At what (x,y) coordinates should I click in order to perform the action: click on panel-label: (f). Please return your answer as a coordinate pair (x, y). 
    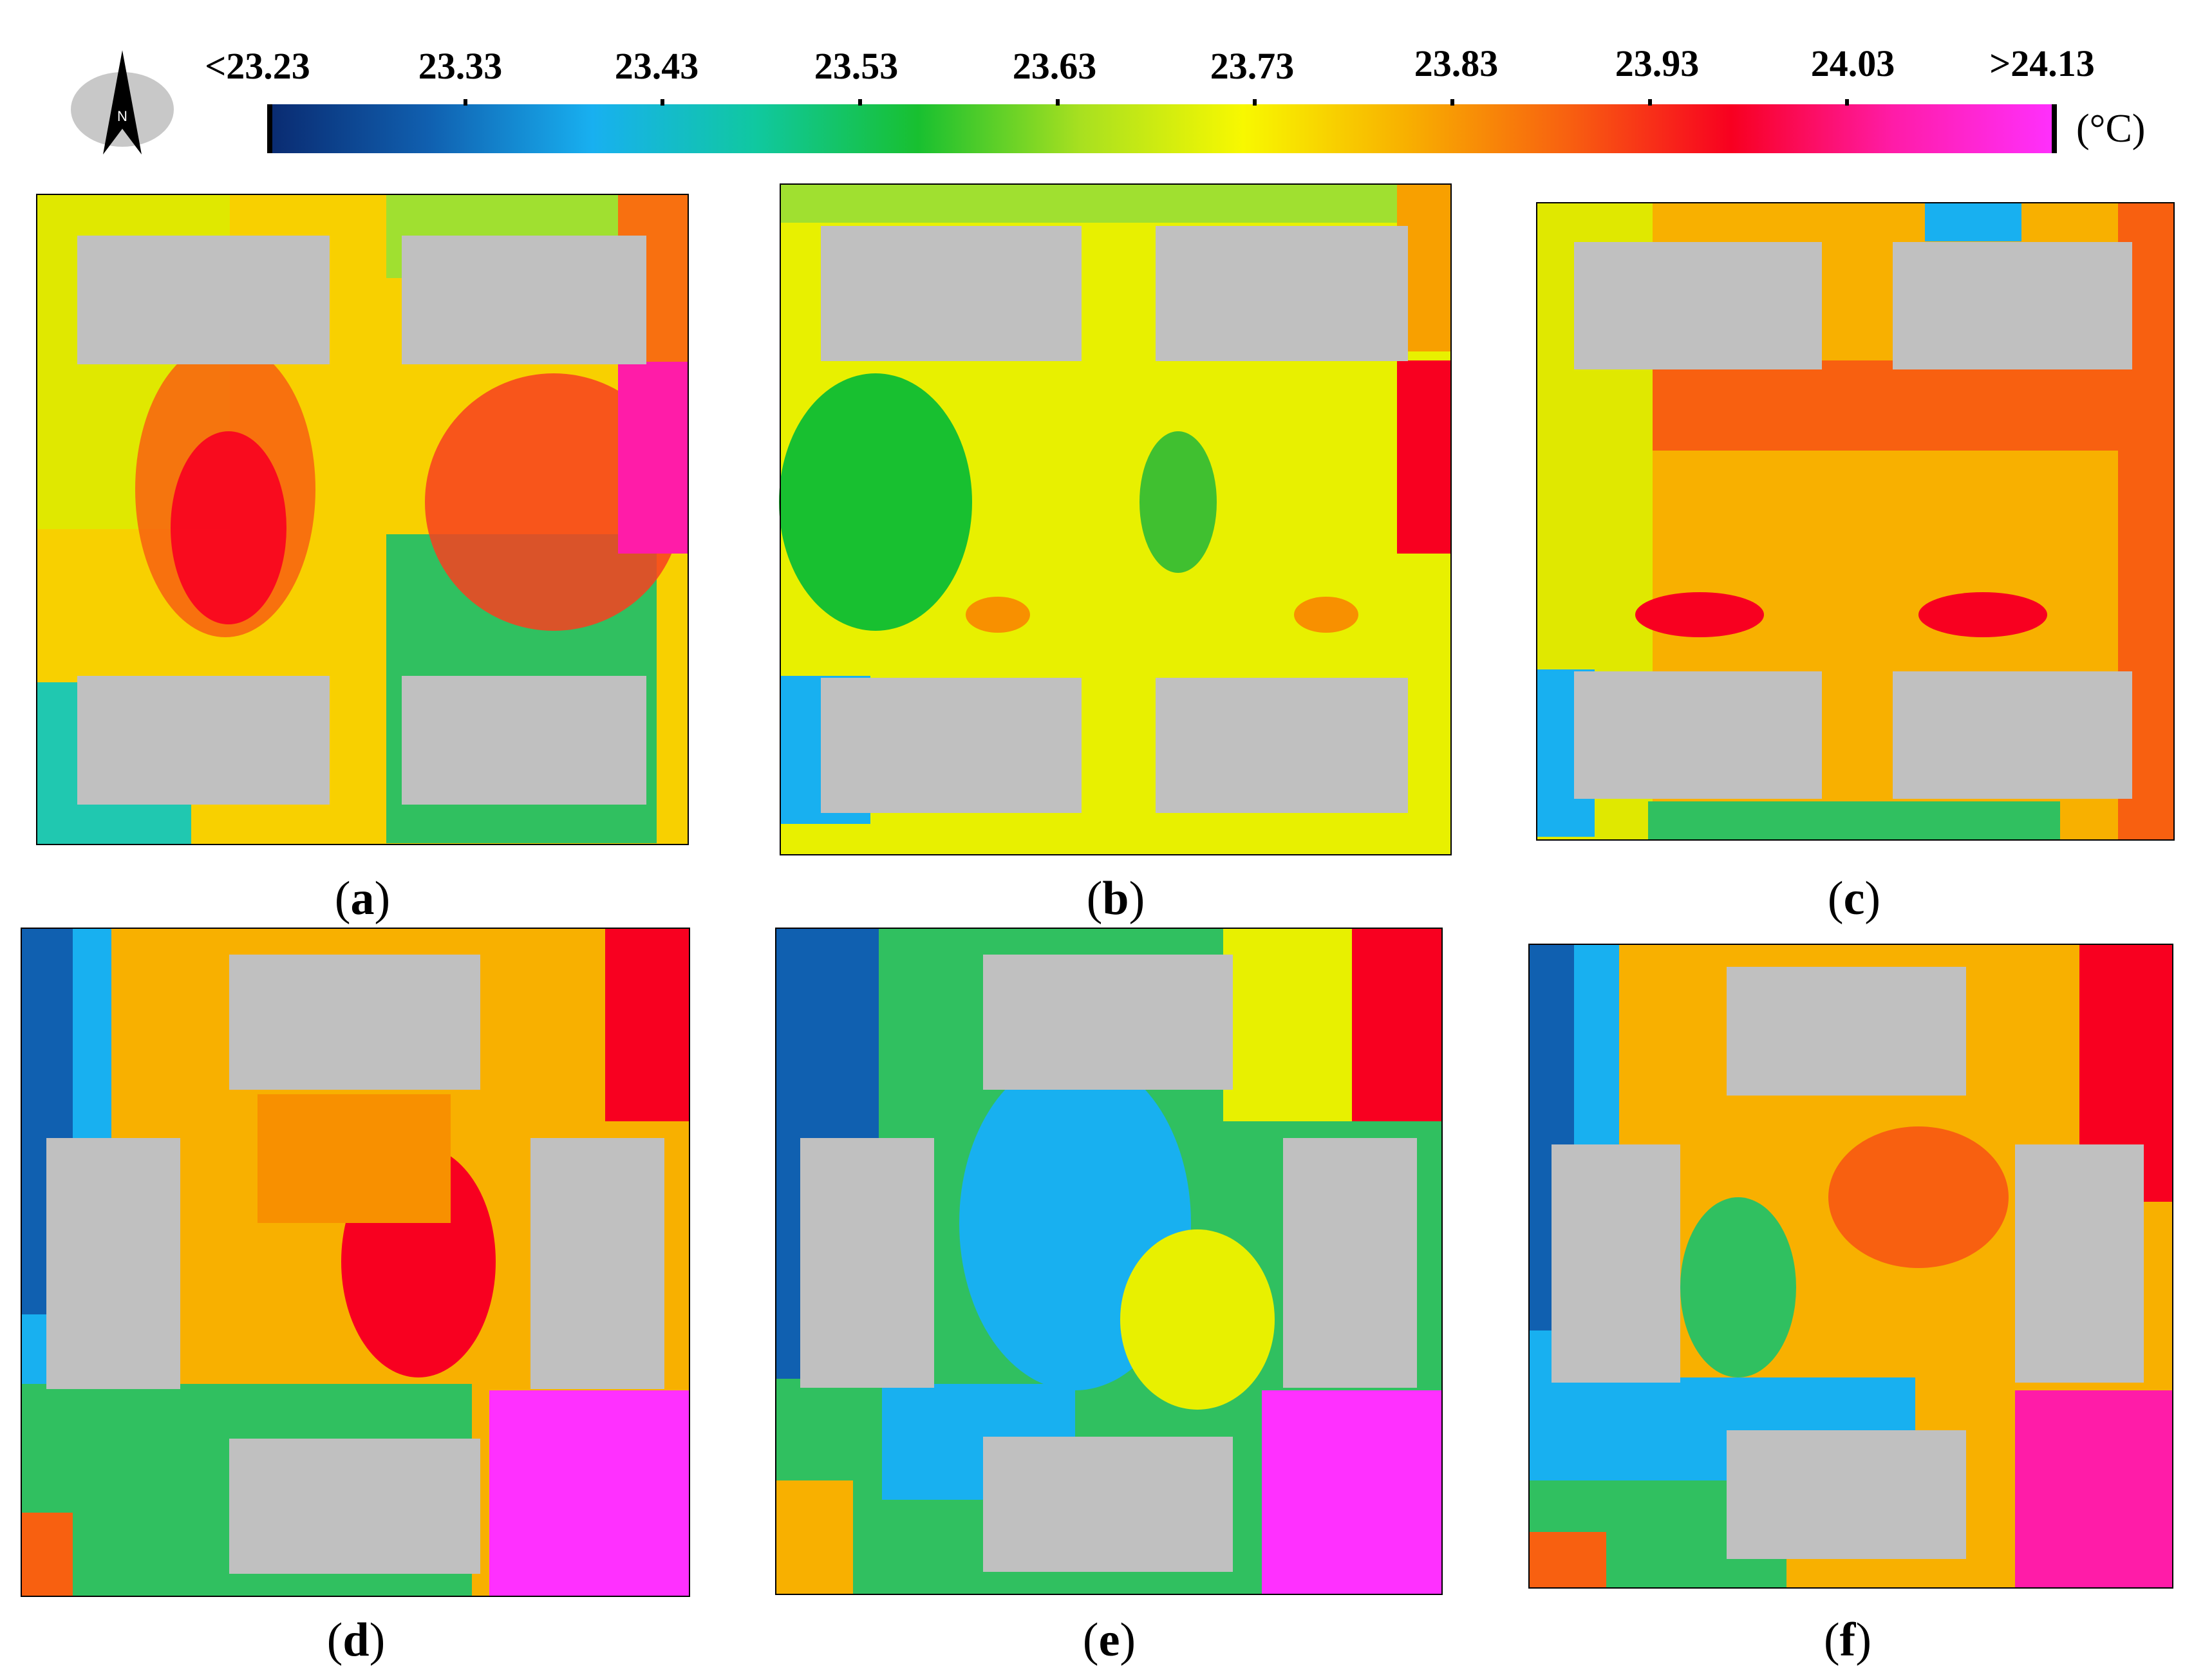
    Looking at the image, I should click on (1848, 1640).